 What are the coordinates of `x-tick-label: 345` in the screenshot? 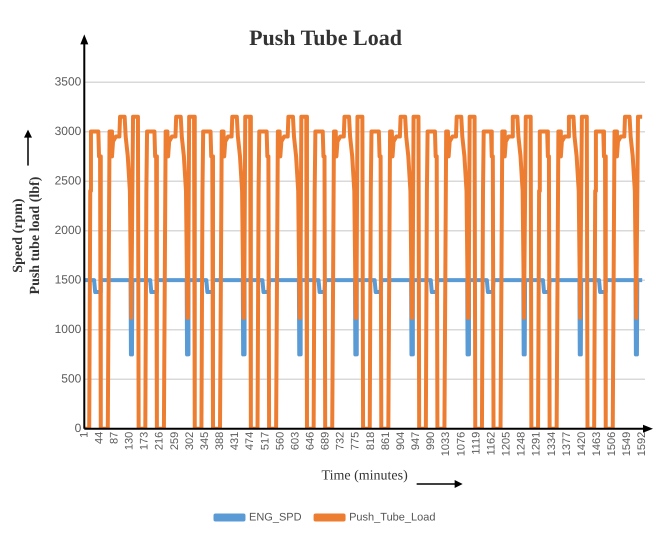 It's located at (204, 441).